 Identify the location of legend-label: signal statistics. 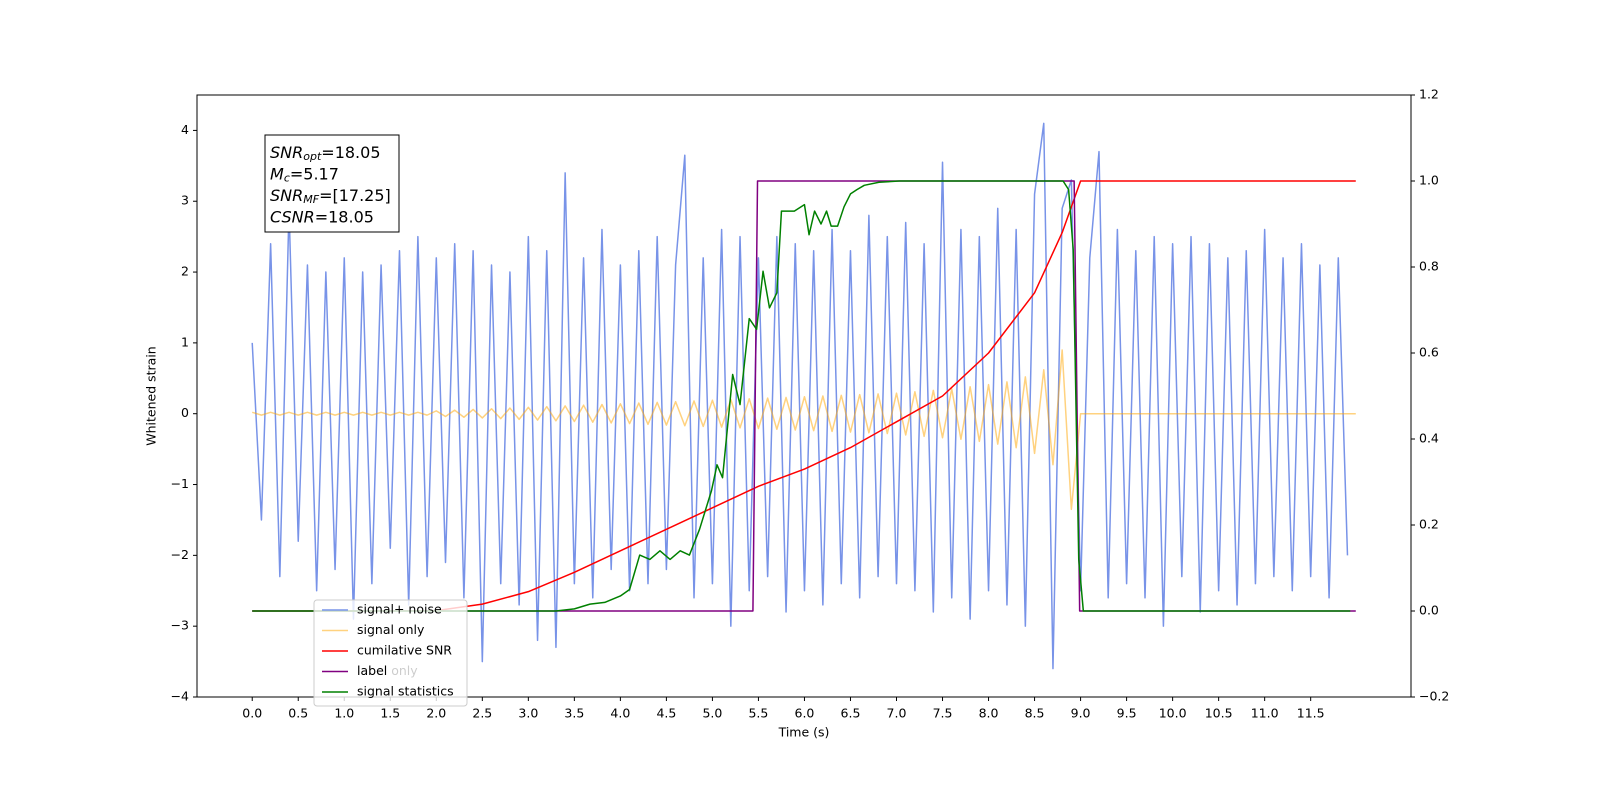
(405, 691).